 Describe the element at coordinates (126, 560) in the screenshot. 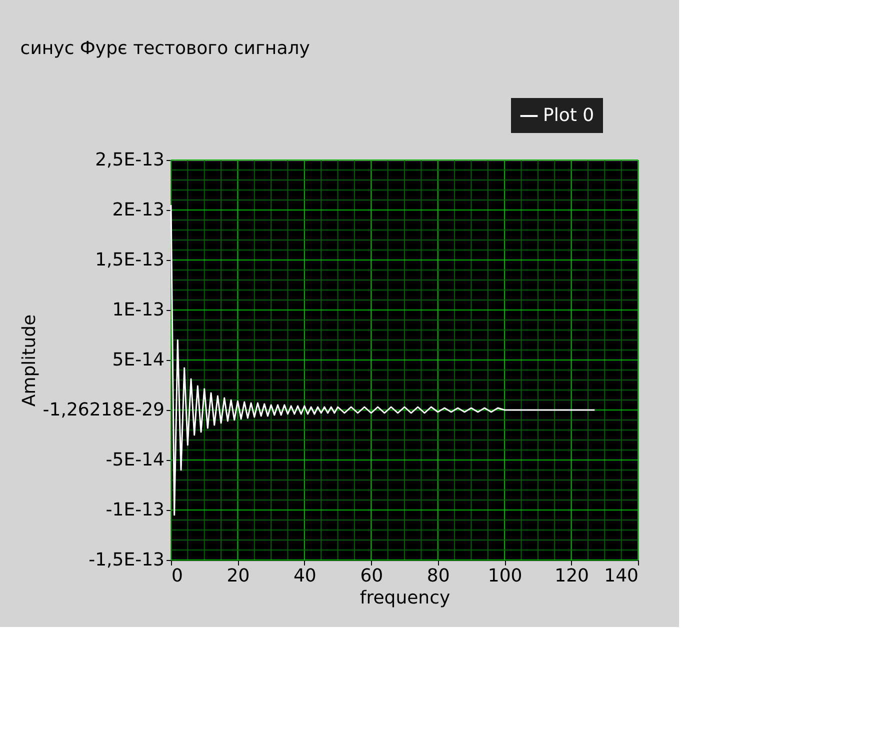

I see `y-tick-label: -1,5E-13` at that location.